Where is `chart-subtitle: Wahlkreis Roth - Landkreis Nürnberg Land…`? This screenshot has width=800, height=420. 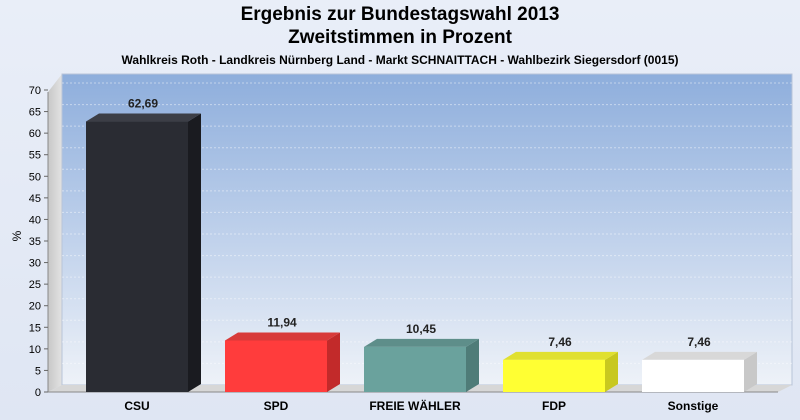 chart-subtitle: Wahlkreis Roth - Landkreis Nürnberg Land… is located at coordinates (400, 60).